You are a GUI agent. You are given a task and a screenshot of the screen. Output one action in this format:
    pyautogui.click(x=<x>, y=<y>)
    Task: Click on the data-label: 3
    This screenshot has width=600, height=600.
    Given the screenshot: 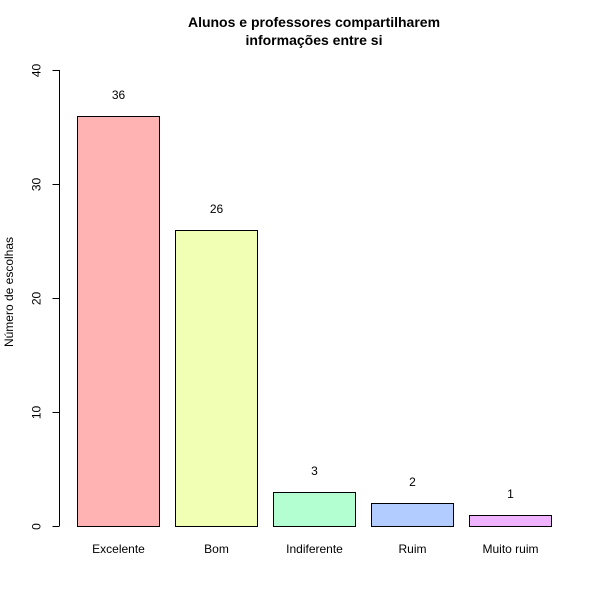 What is the action you would take?
    pyautogui.click(x=314, y=471)
    